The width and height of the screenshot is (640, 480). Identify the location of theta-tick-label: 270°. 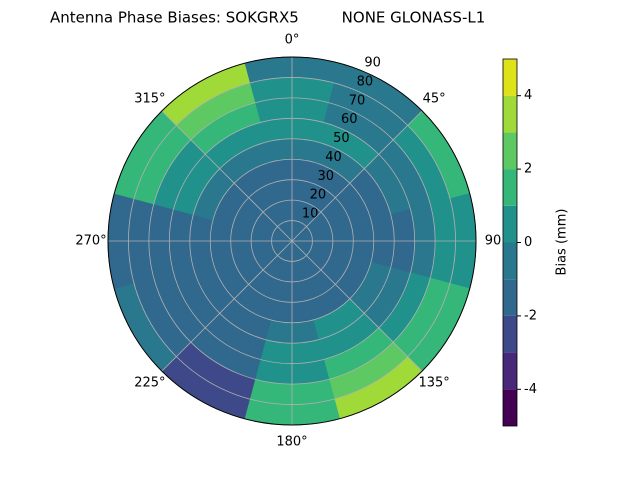
(90, 241).